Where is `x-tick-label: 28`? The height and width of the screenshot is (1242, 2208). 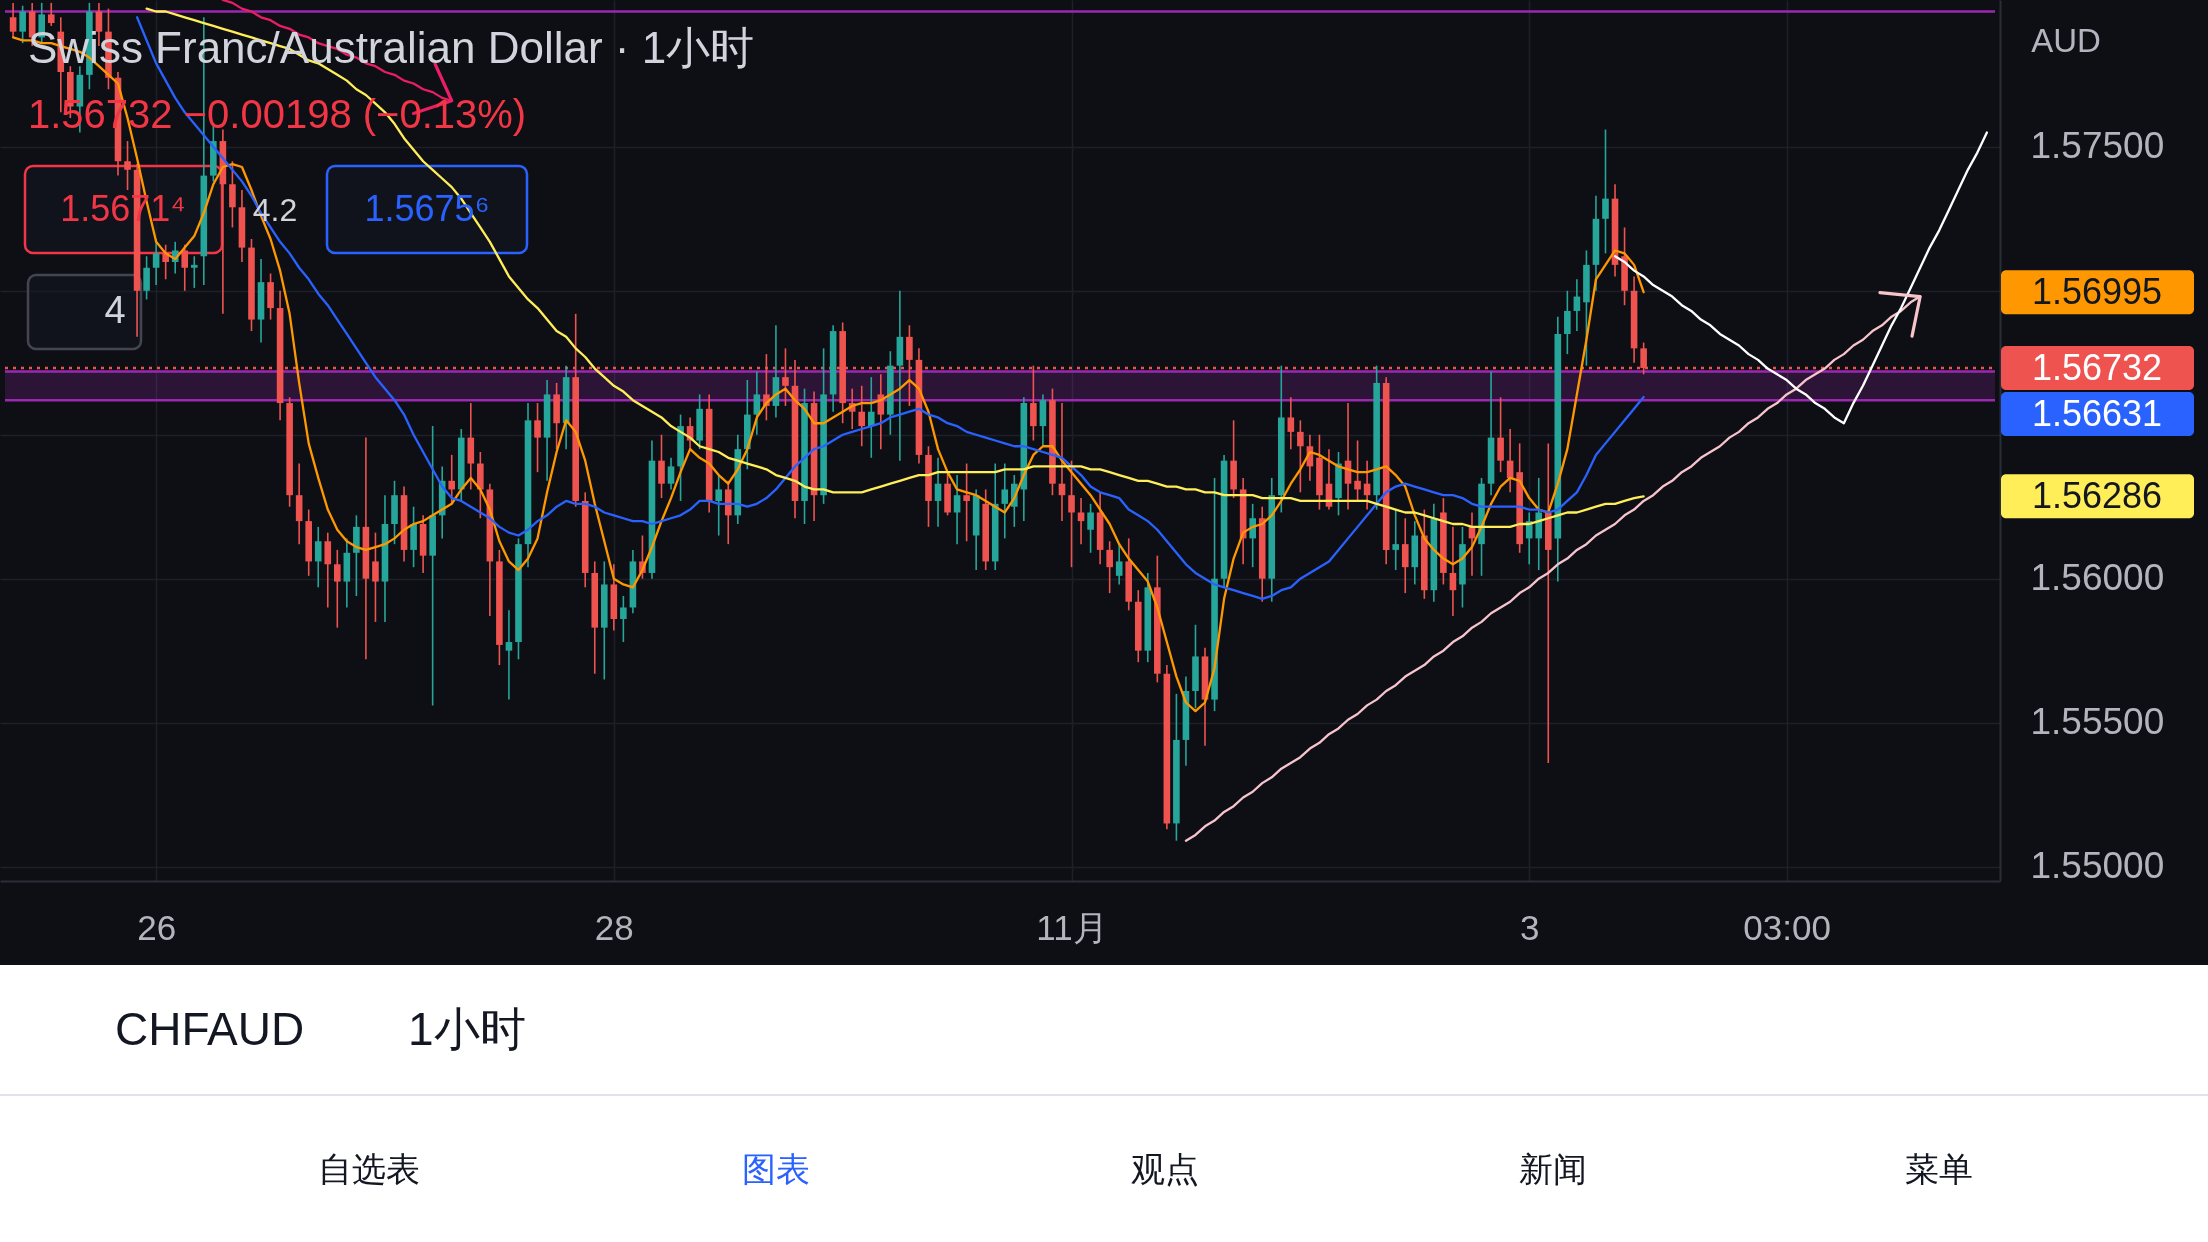
x-tick-label: 28 is located at coordinates (614, 927).